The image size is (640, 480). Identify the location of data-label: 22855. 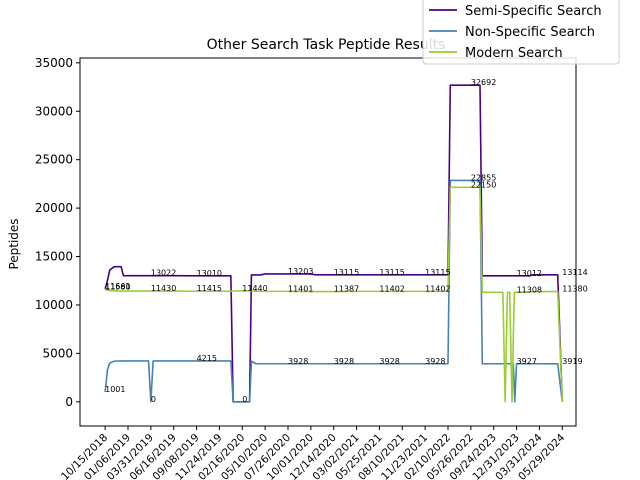
(483, 177).